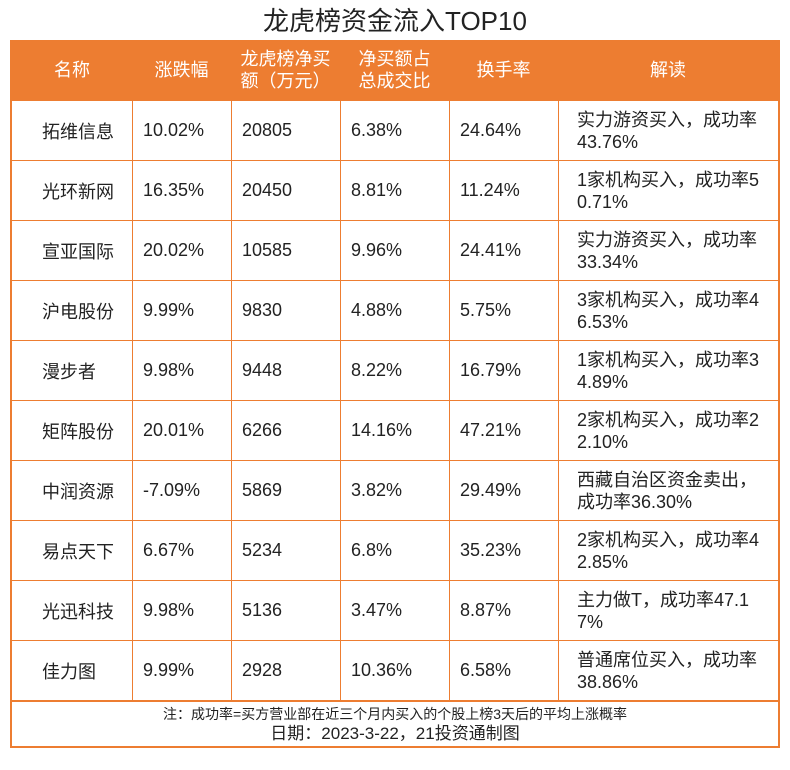  I want to click on cell-text: 2家机构买入，成功率42.85%, so click(668, 550).